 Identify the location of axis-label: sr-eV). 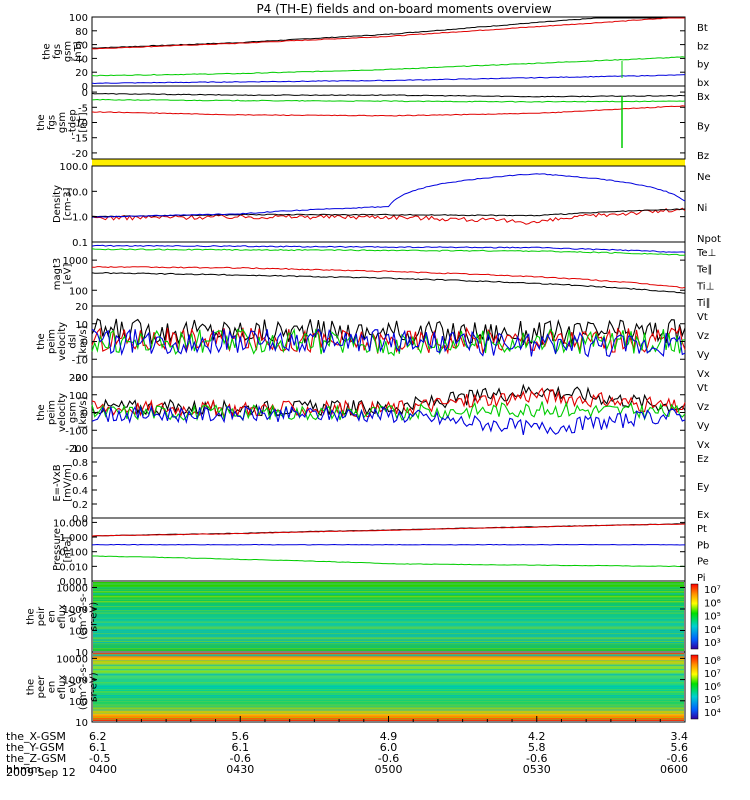
(94, 616).